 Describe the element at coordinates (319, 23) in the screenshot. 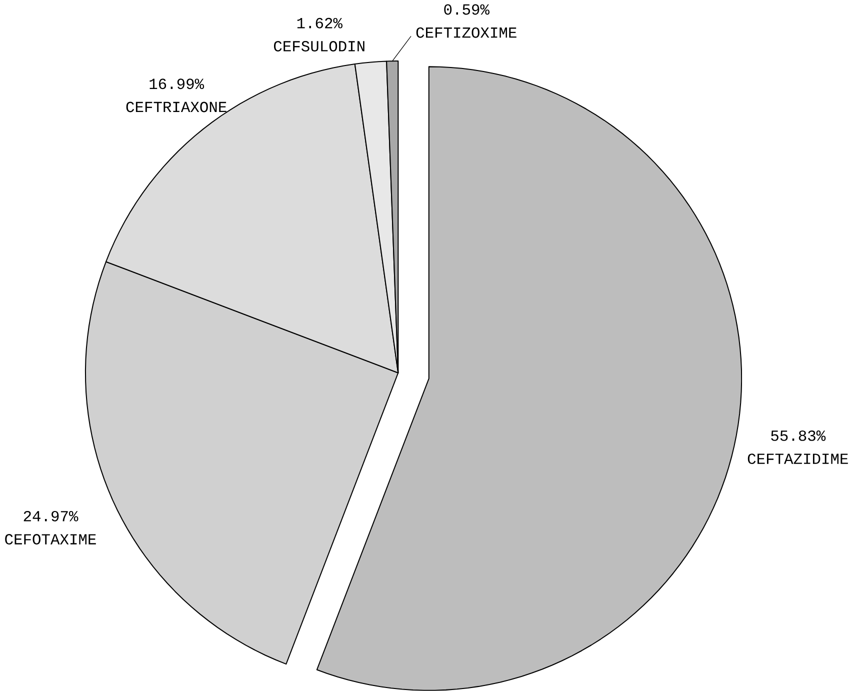

I see `data-label: 1.62%` at that location.